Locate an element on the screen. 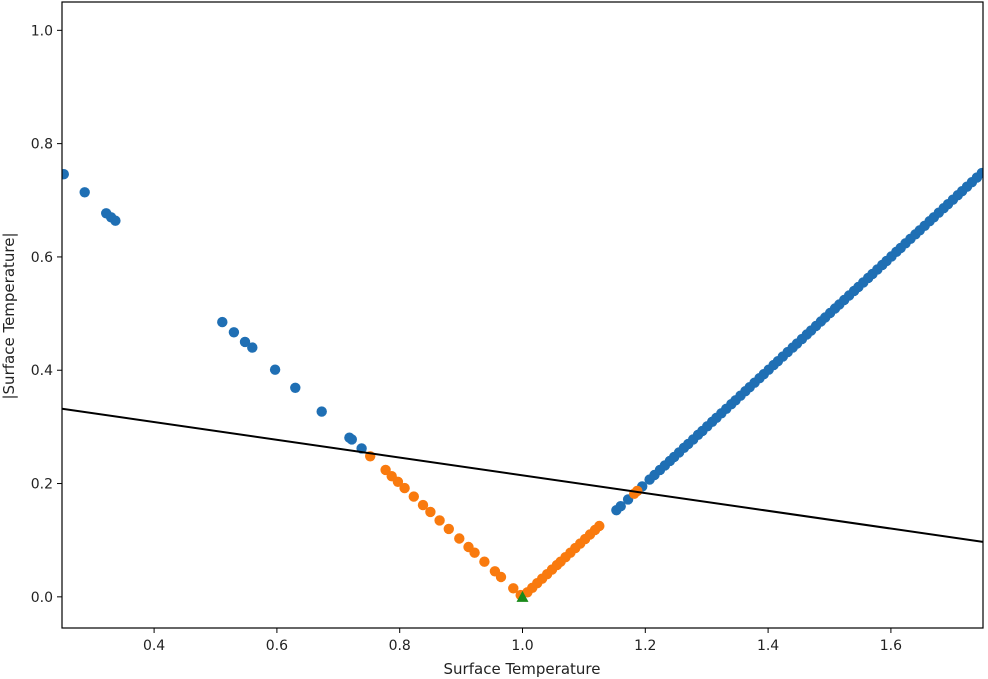 The width and height of the screenshot is (988, 679). y-axis-label: |Surface Temperature| is located at coordinates (9, 315).